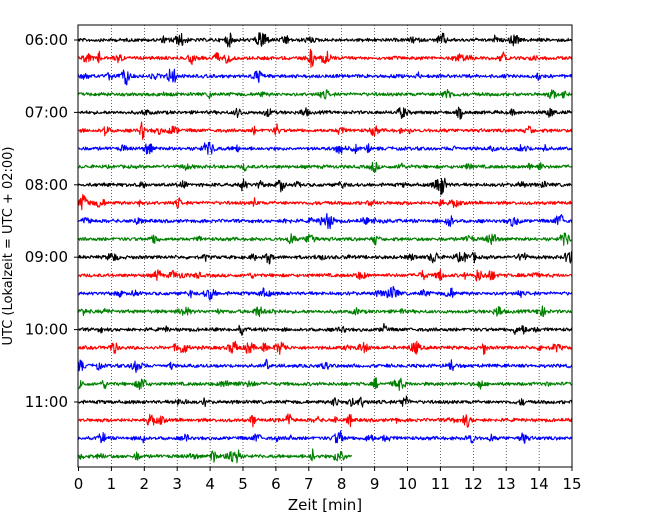 The height and width of the screenshot is (520, 650). I want to click on y-axis: 06:00 07:00 08:00 09:00 10:00 11:00, so click(51, 221).